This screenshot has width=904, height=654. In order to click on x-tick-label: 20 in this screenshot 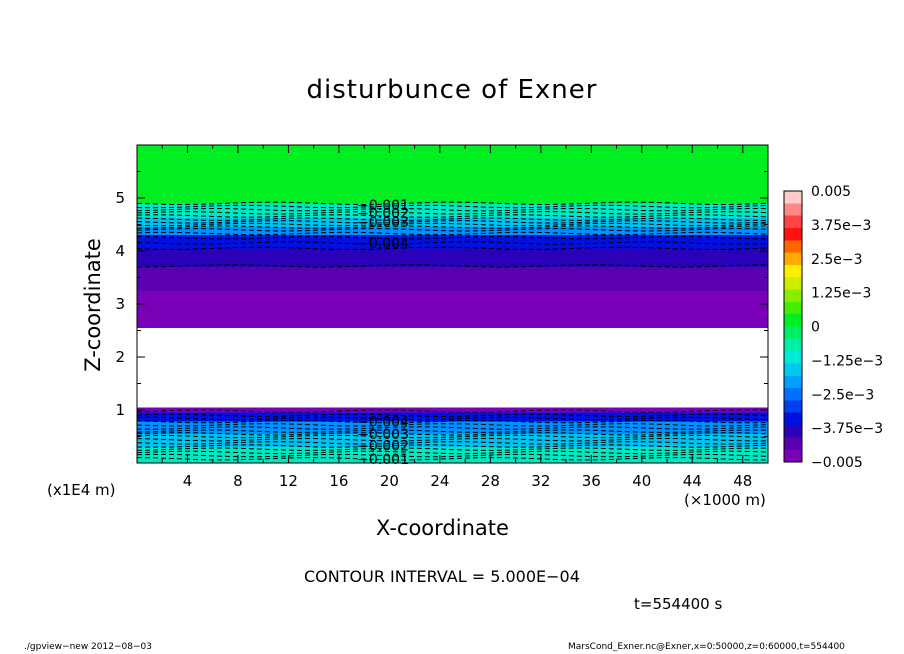, I will do `click(389, 481)`.